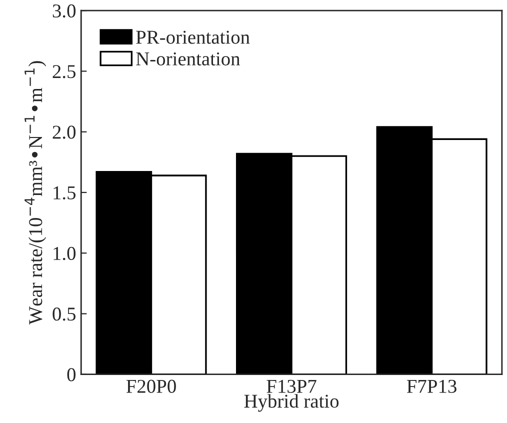 This screenshot has height=423, width=507. What do you see at coordinates (35, 193) in the screenshot?
I see `y-axis-title: Wear rate/(10$^{−4}$mm³•N$^{−1}$•m$^{−1}$)` at bounding box center [35, 193].